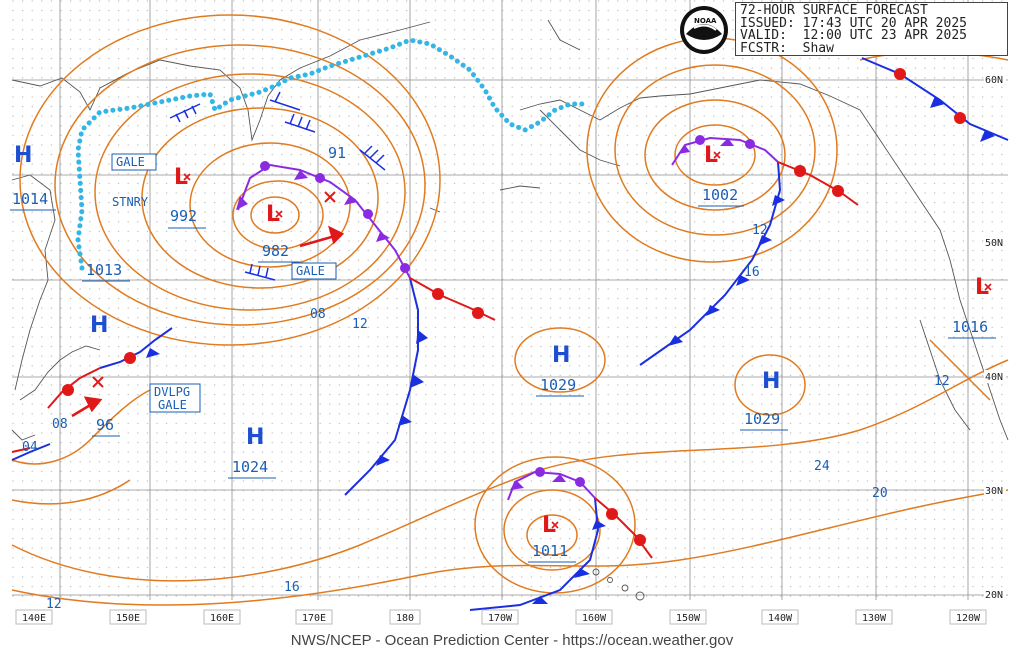  Describe the element at coordinates (318, 314) in the screenshot. I see `isobar-label-1: 08` at that location.